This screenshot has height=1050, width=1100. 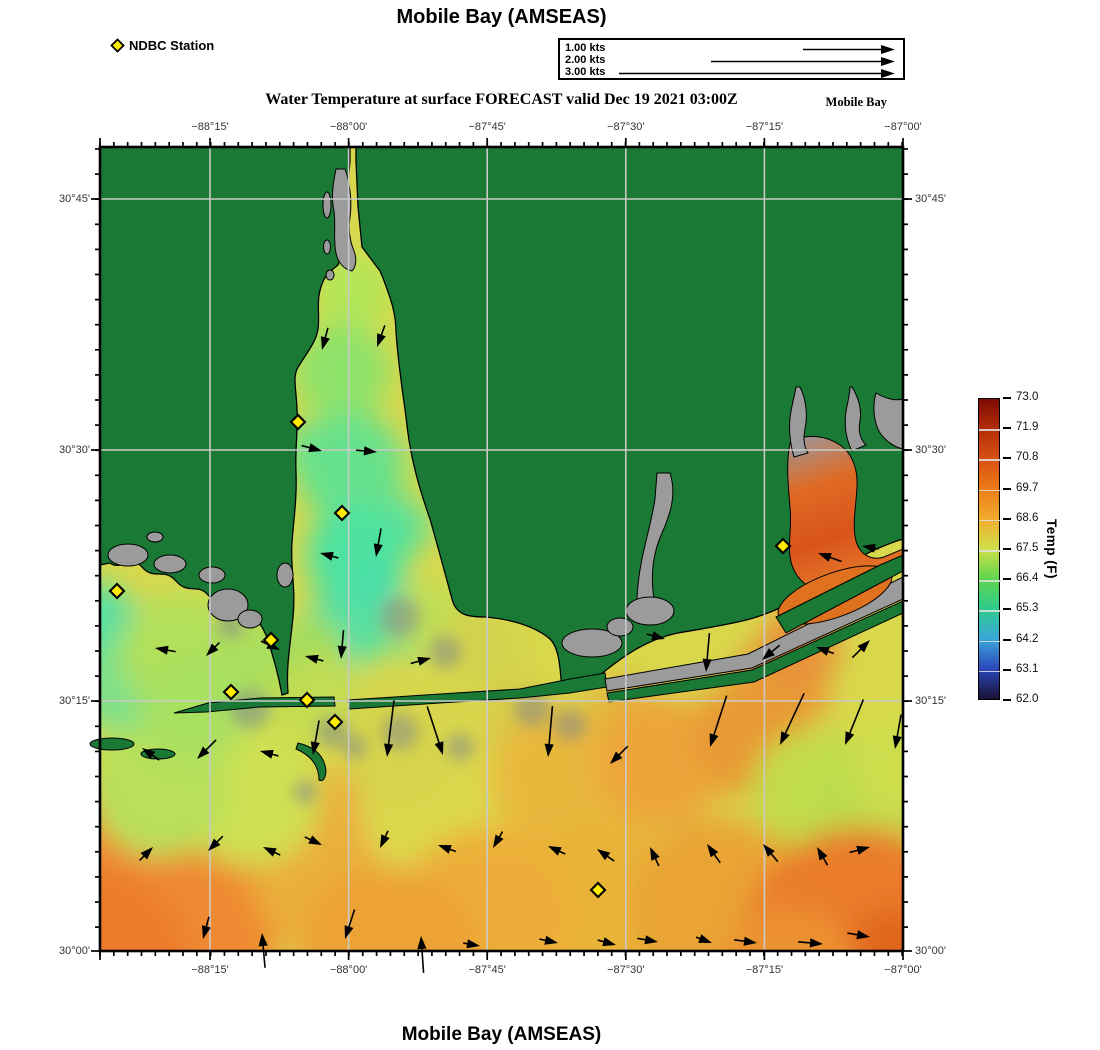 What do you see at coordinates (930, 199) in the screenshot?
I see `lat-axis-label-right: 30°45'` at bounding box center [930, 199].